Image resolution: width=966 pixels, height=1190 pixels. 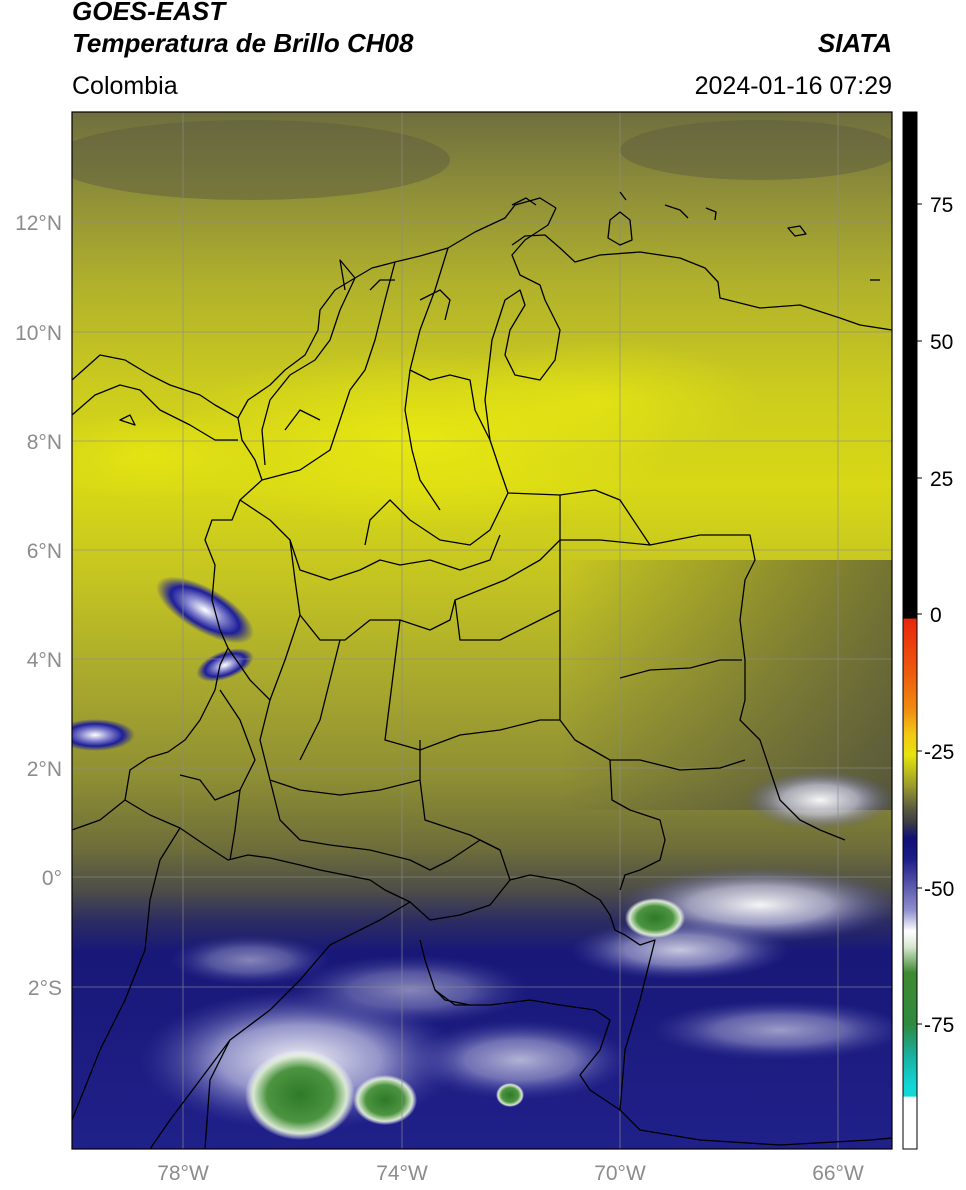 What do you see at coordinates (939, 1025) in the screenshot?
I see `colorbar-tick-label: -75` at bounding box center [939, 1025].